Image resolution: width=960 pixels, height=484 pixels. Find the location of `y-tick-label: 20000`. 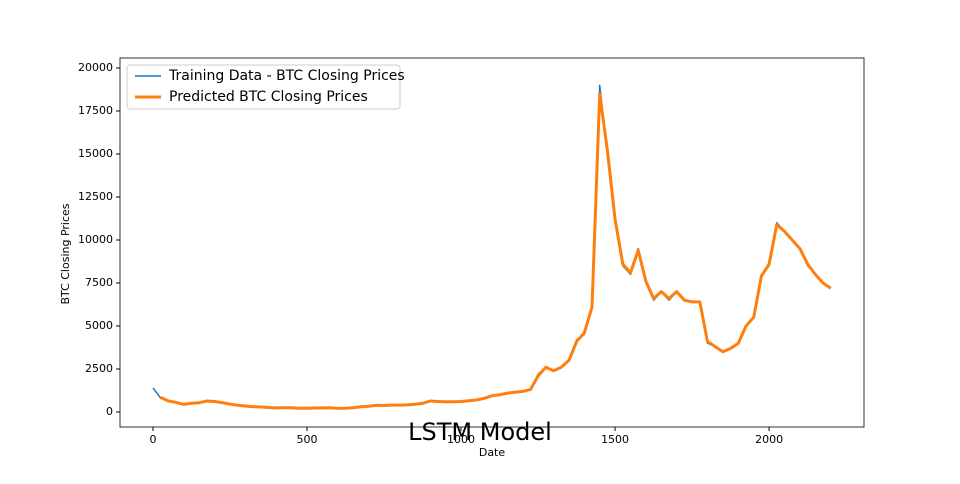

y-tick-label: 20000 is located at coordinates (95, 67).